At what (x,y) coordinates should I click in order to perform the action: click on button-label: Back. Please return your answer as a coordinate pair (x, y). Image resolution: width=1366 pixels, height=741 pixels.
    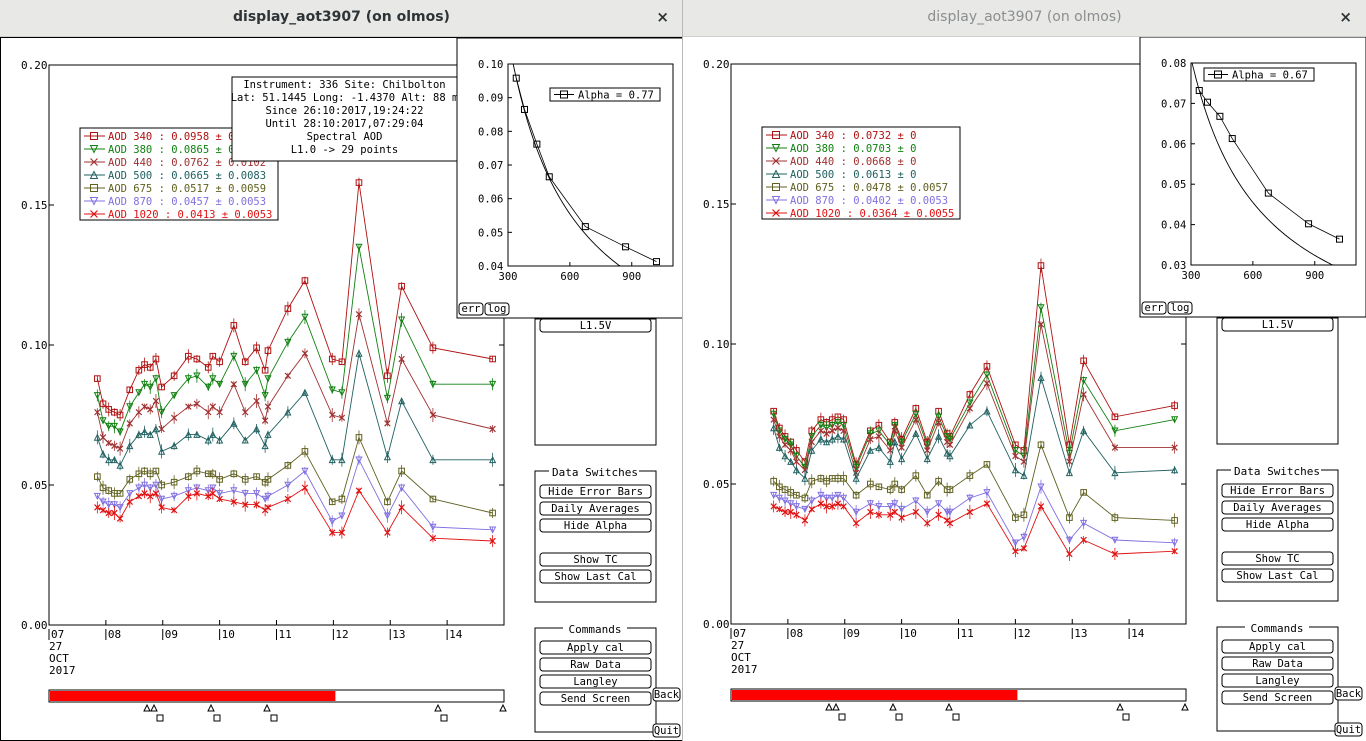
    Looking at the image, I should click on (1349, 694).